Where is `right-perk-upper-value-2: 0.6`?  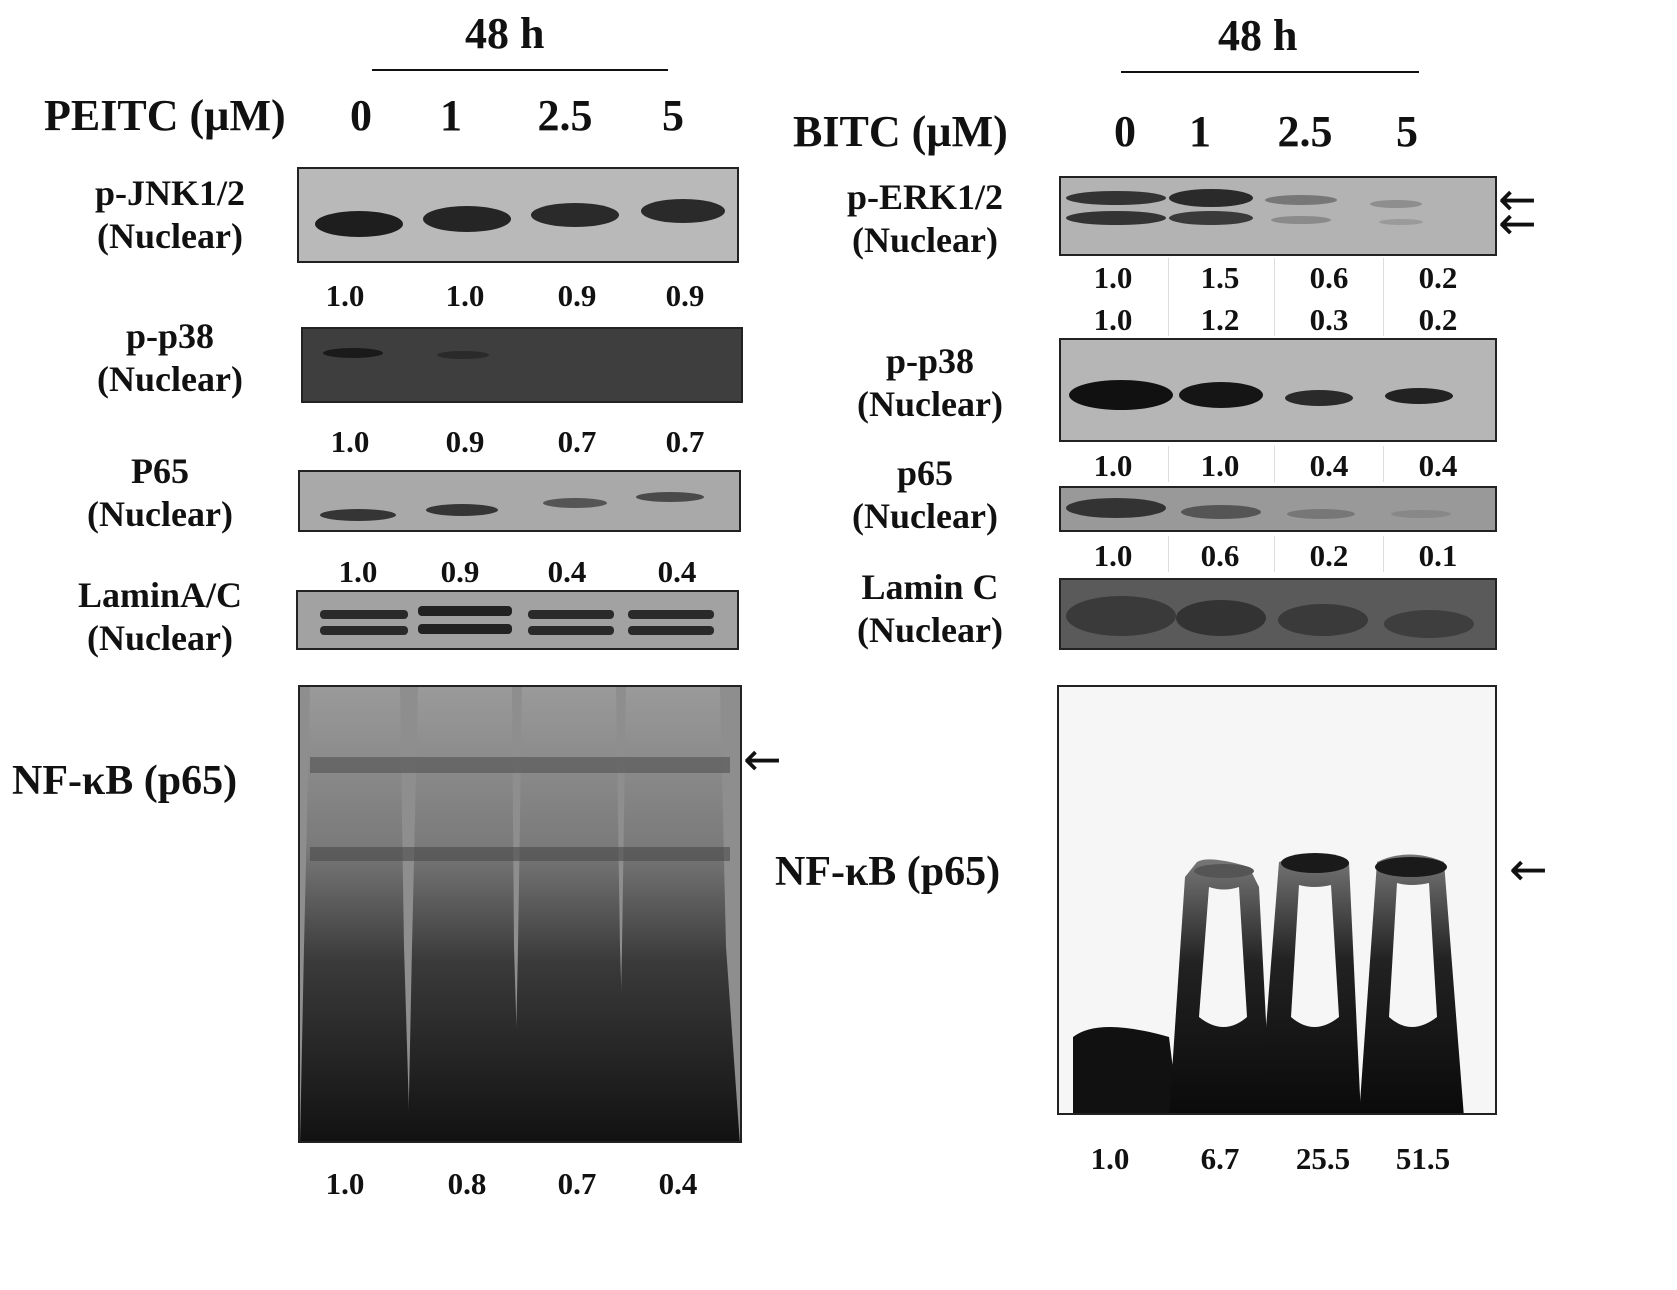
right-perk-upper-value-2: 0.6 is located at coordinates (1329, 277).